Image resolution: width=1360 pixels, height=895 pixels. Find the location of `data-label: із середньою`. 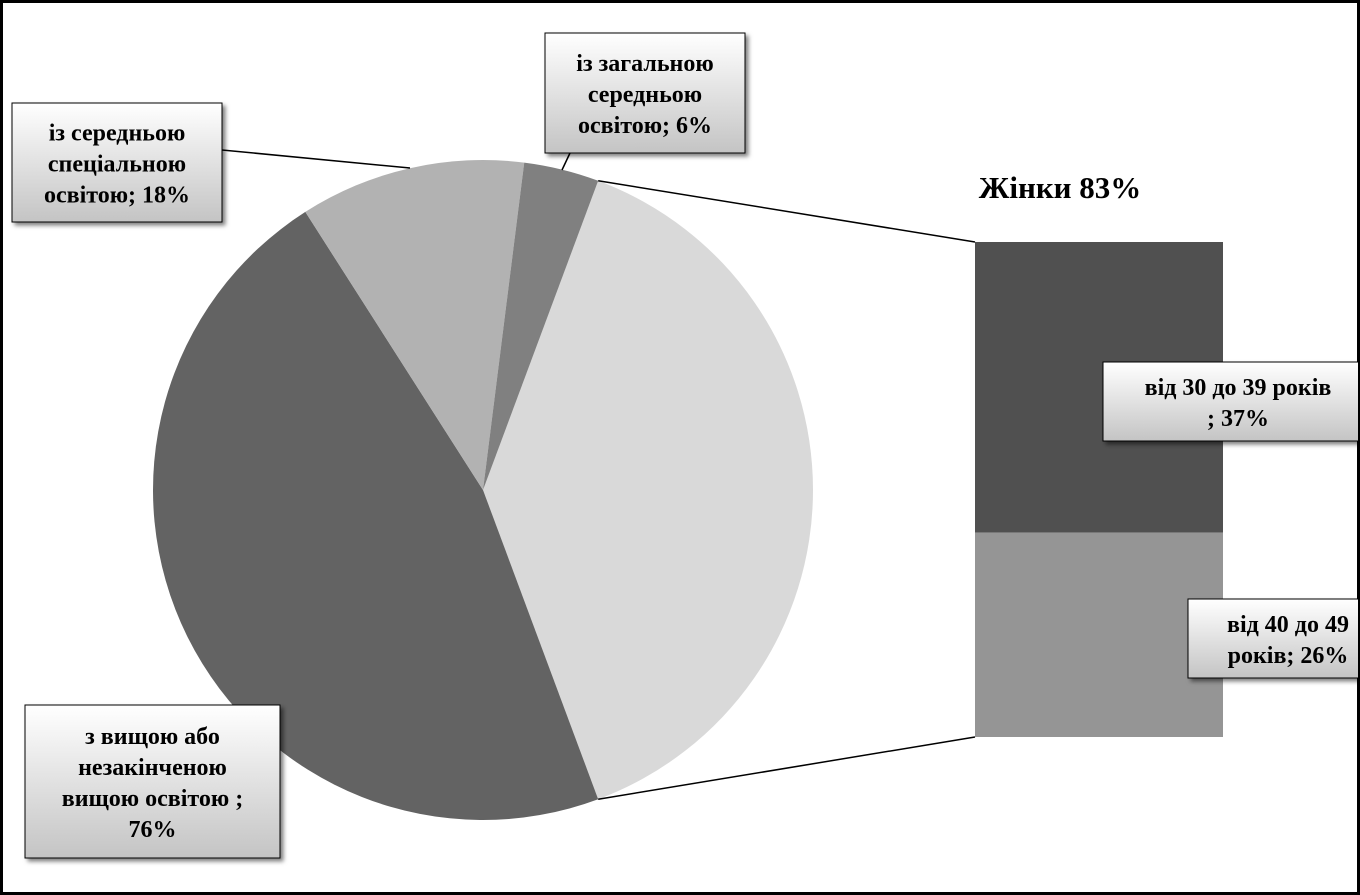

data-label: із середньою is located at coordinates (117, 134).